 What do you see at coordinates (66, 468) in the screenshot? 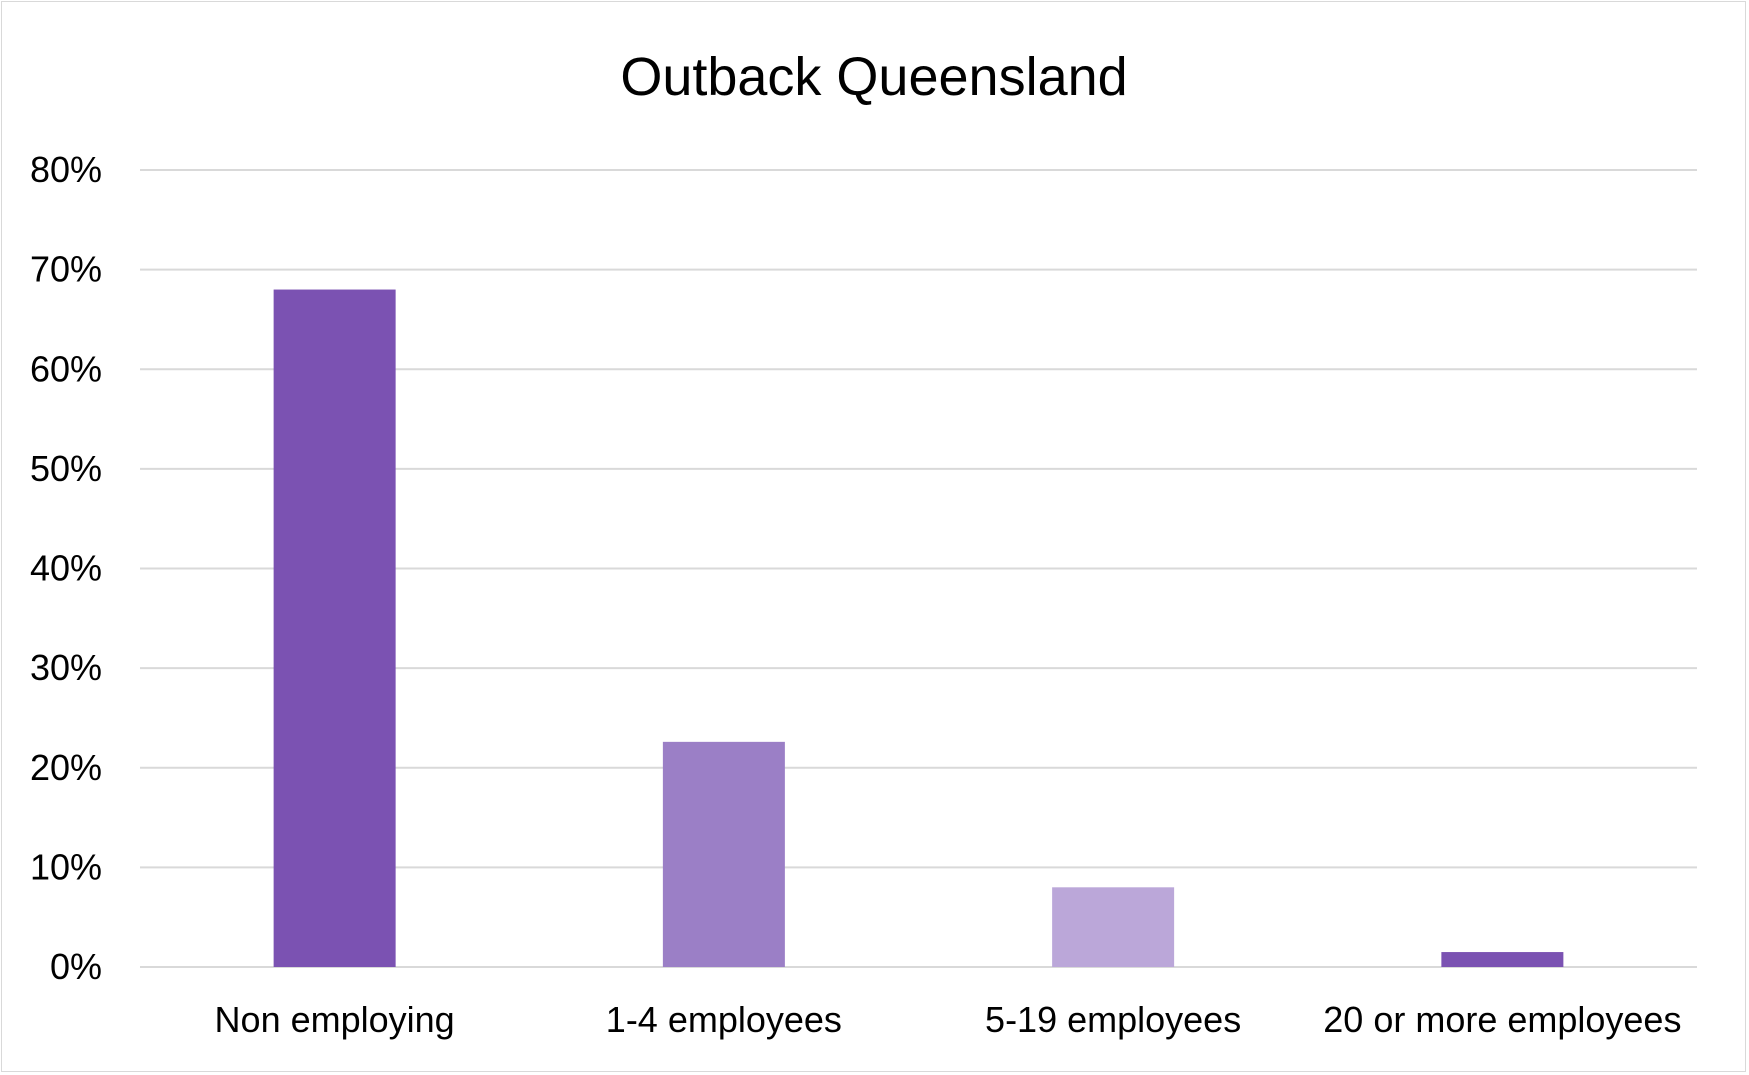
I see `y-tick-label: 50%` at bounding box center [66, 468].